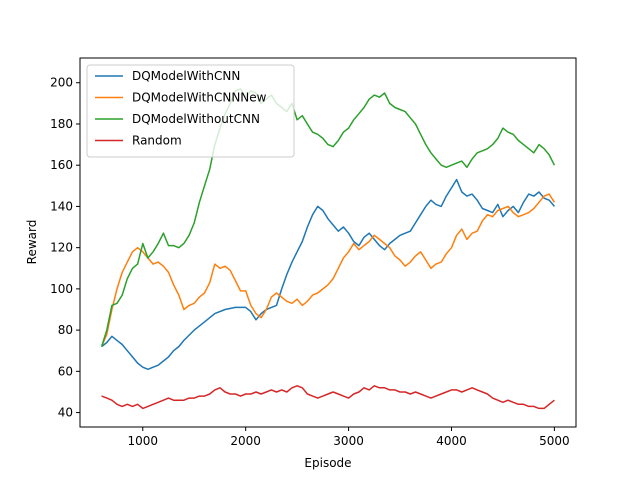 Image resolution: width=640 pixels, height=480 pixels. Describe the element at coordinates (554, 441) in the screenshot. I see `x-tick-label-4: 5000` at that location.